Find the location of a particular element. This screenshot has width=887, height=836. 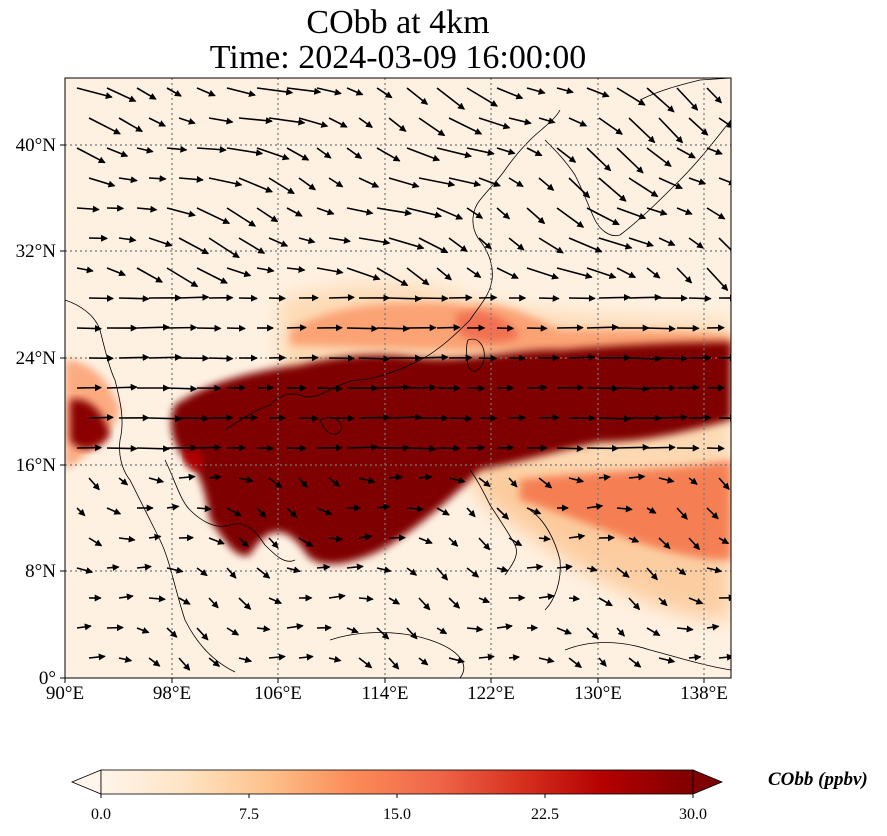

colorbar-tick-label: 30.0 is located at coordinates (693, 814).